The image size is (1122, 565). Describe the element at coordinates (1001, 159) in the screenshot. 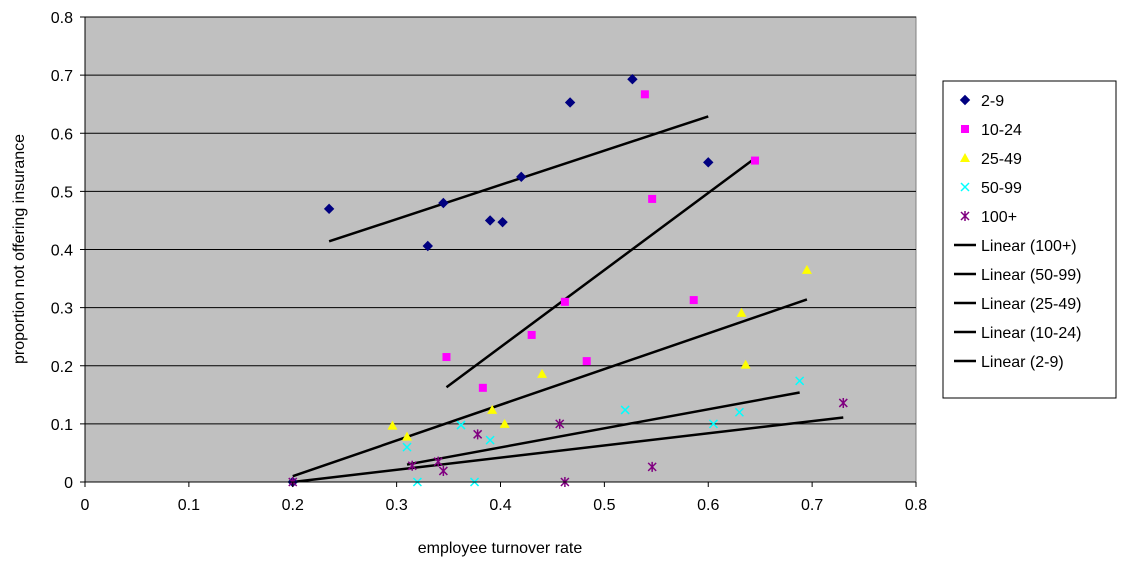

I see `legend-label: 25-49` at that location.